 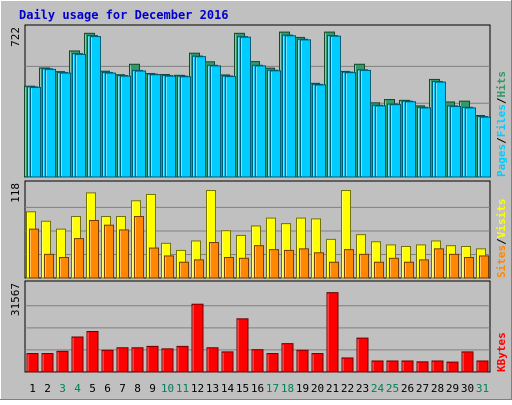 I want to click on y-max-label: 722, so click(x=15, y=37).